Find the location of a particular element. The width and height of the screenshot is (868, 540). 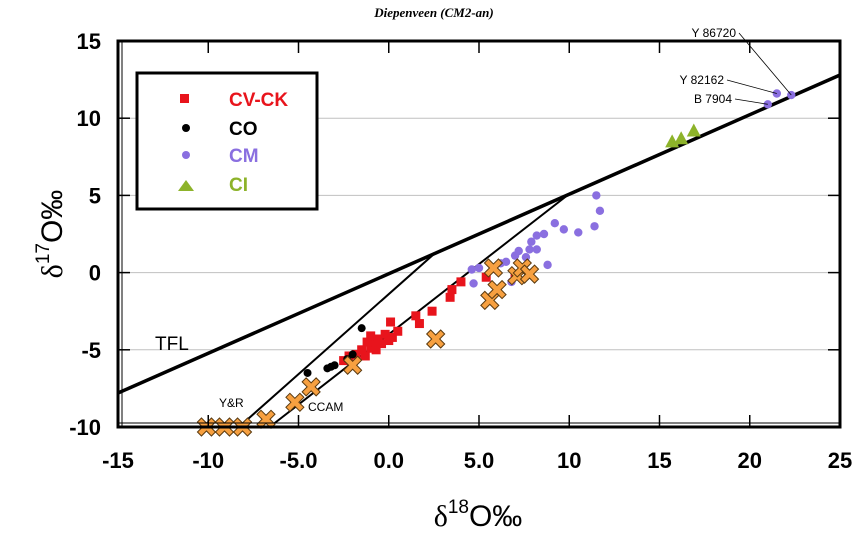

x-axis-label-rest: O‰ is located at coordinates (495, 516).